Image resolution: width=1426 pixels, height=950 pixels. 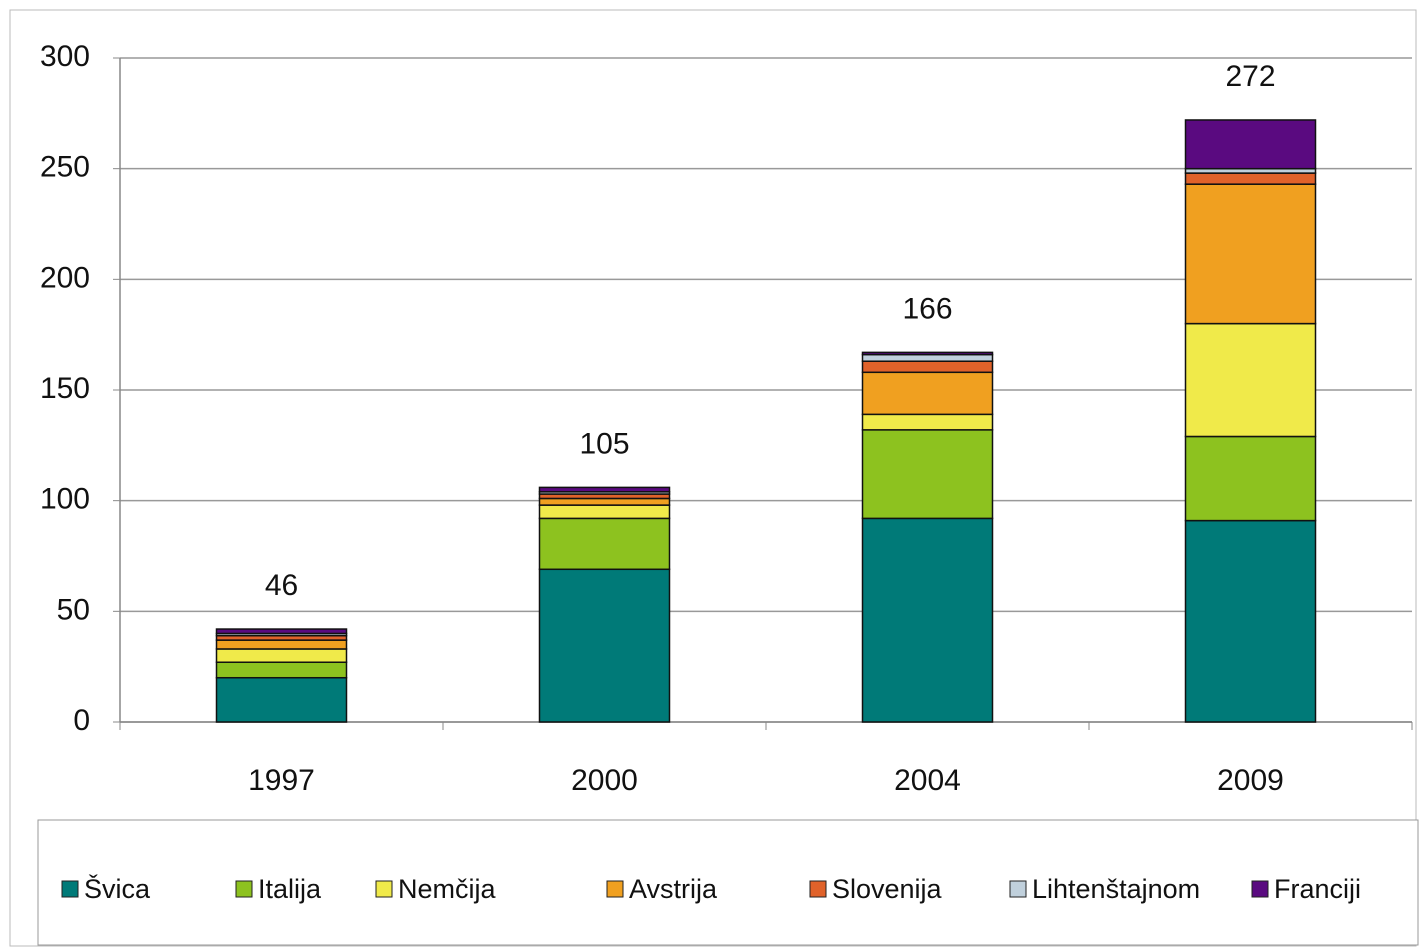 What do you see at coordinates (65, 277) in the screenshot?
I see `y-tick-label: 200` at bounding box center [65, 277].